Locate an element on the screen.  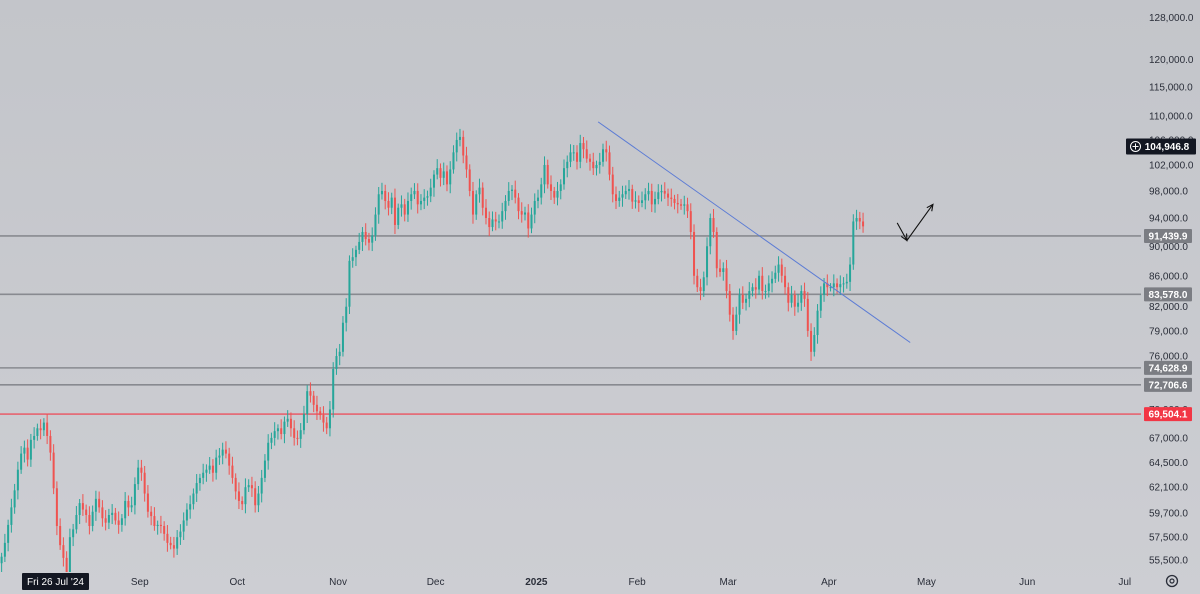
level-badge-label: 72,706.6 is located at coordinates (1168, 385).